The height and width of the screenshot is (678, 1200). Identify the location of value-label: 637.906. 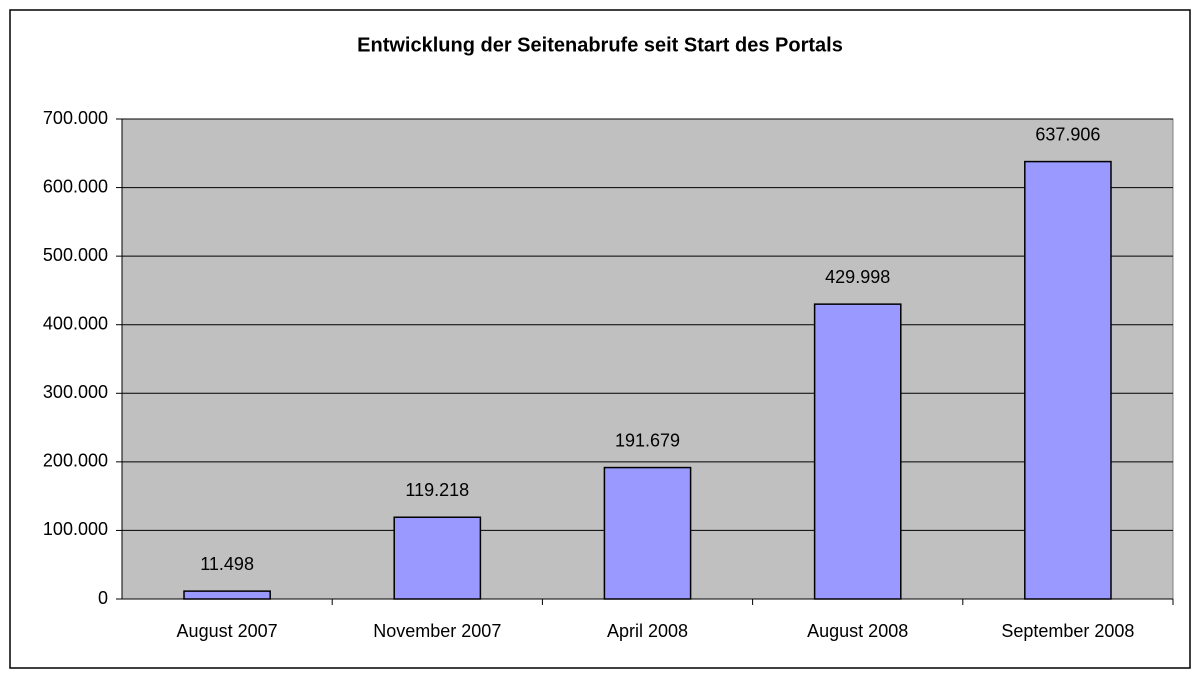
(1067, 134).